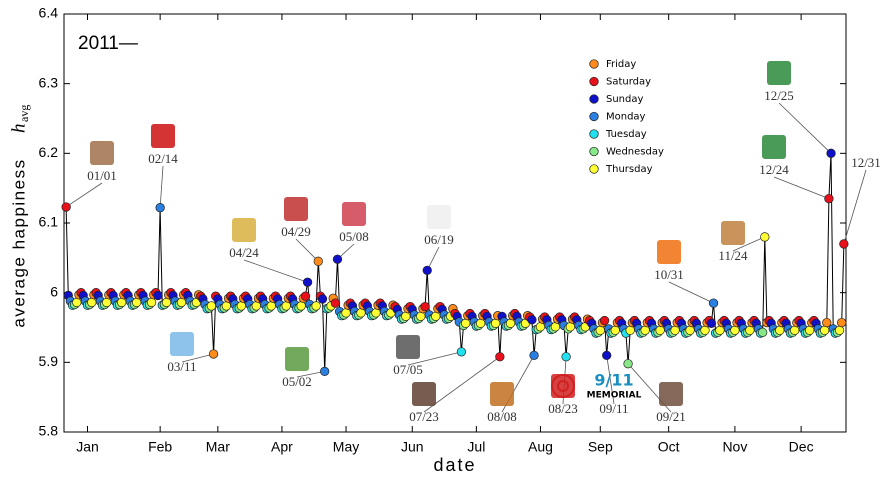 Image resolution: width=886 pixels, height=478 pixels. What do you see at coordinates (600, 447) in the screenshot?
I see `x-tick-label: Sep` at bounding box center [600, 447].